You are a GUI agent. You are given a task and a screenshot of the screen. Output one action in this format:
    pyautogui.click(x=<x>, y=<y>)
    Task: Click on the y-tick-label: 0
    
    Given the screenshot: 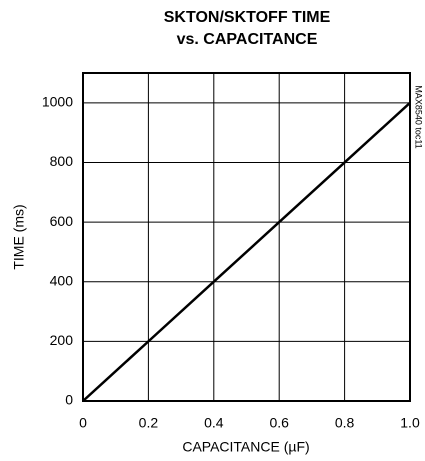 What is the action you would take?
    pyautogui.click(x=69, y=400)
    